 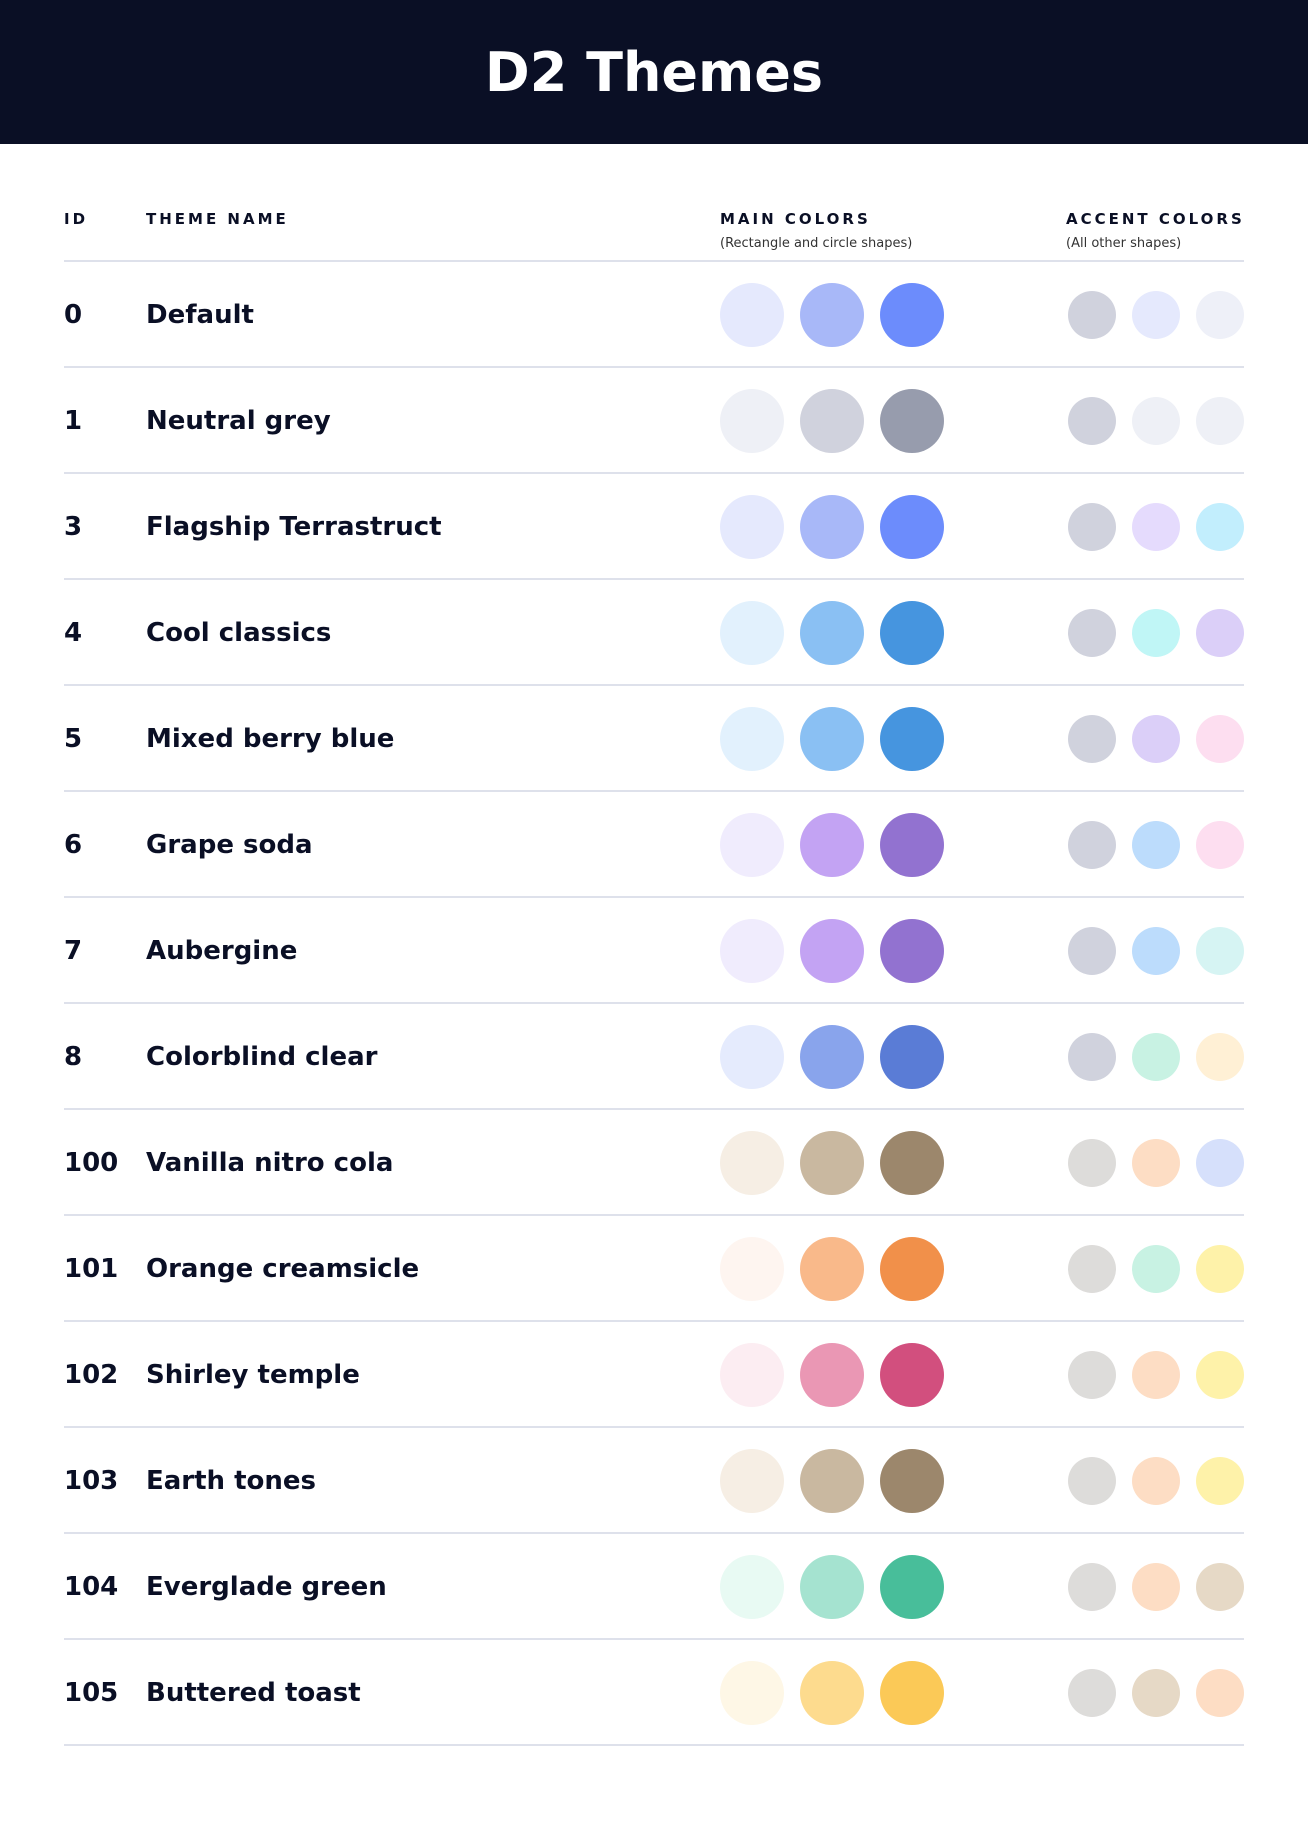 I want to click on theme-name: Aubergine, so click(x=222, y=951).